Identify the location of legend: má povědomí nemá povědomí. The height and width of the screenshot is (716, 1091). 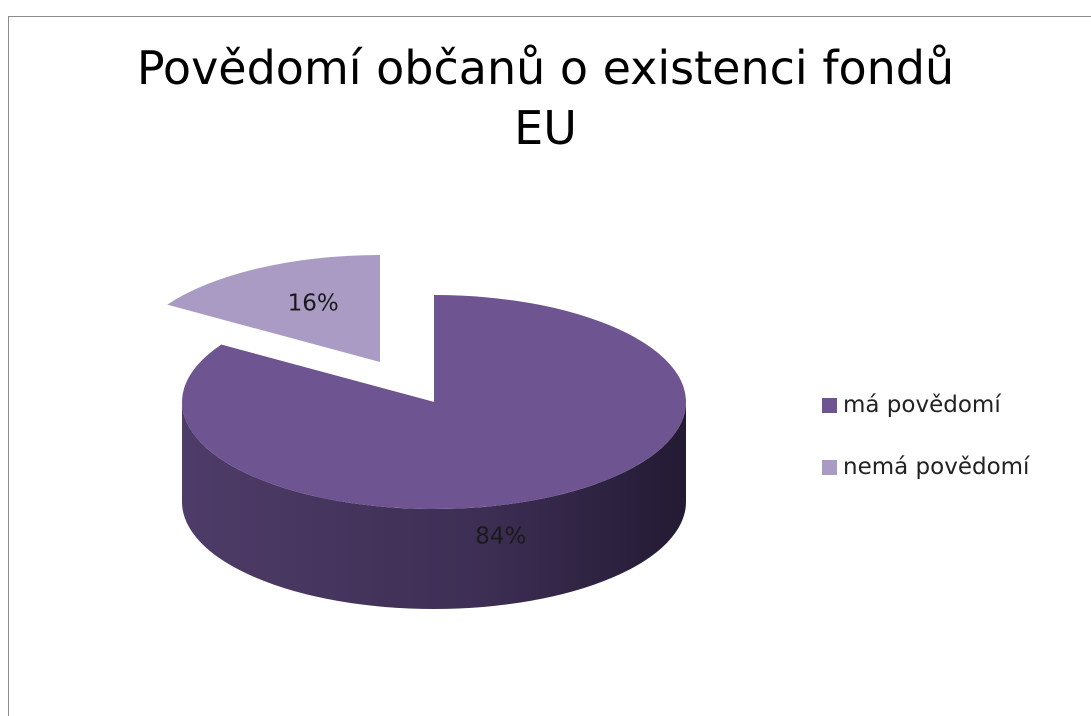
(925, 452).